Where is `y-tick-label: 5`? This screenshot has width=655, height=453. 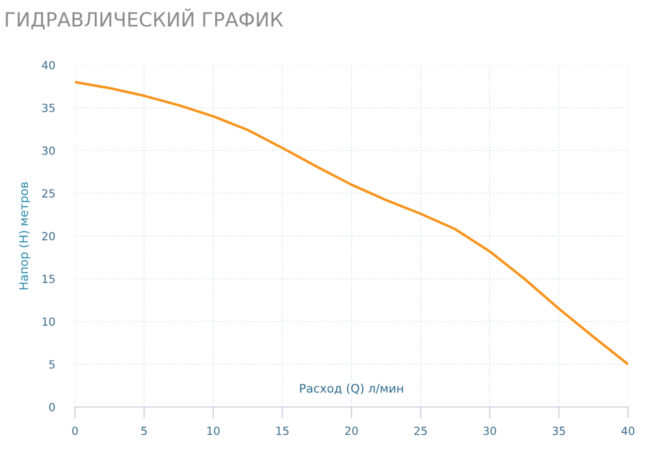 y-tick-label: 5 is located at coordinates (52, 364).